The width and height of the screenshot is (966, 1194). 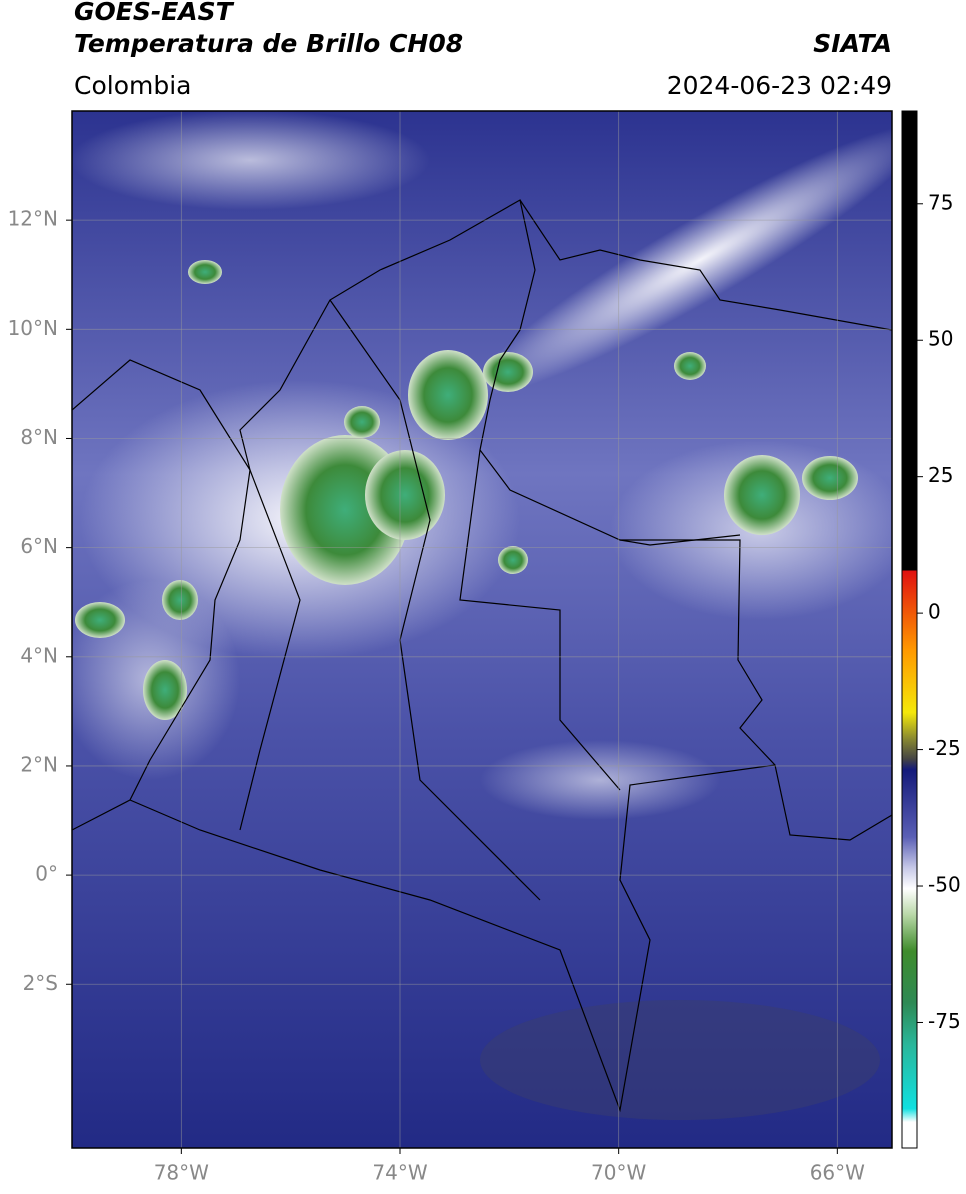 I want to click on source: SIATA, so click(x=852, y=43).